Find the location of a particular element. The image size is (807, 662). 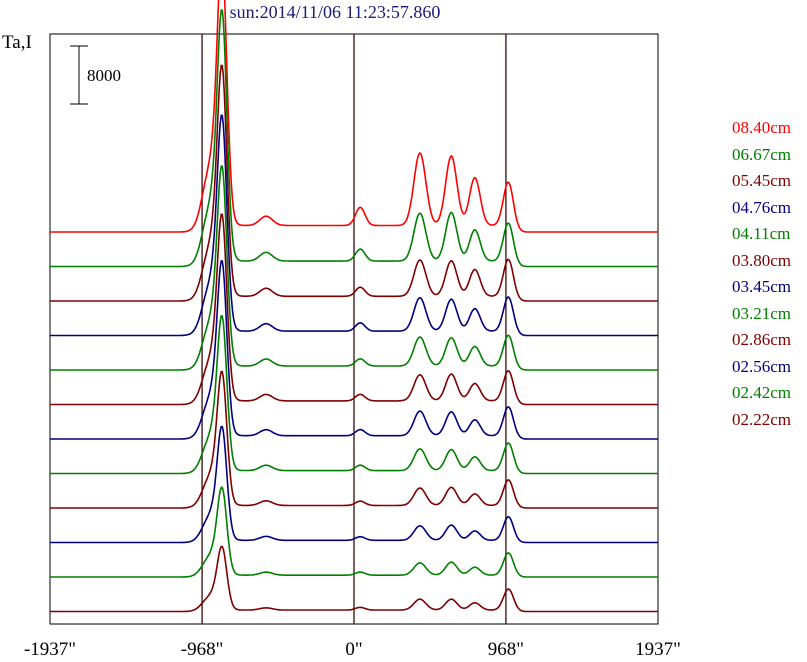

legend-item: 06.67cm is located at coordinates (762, 154).